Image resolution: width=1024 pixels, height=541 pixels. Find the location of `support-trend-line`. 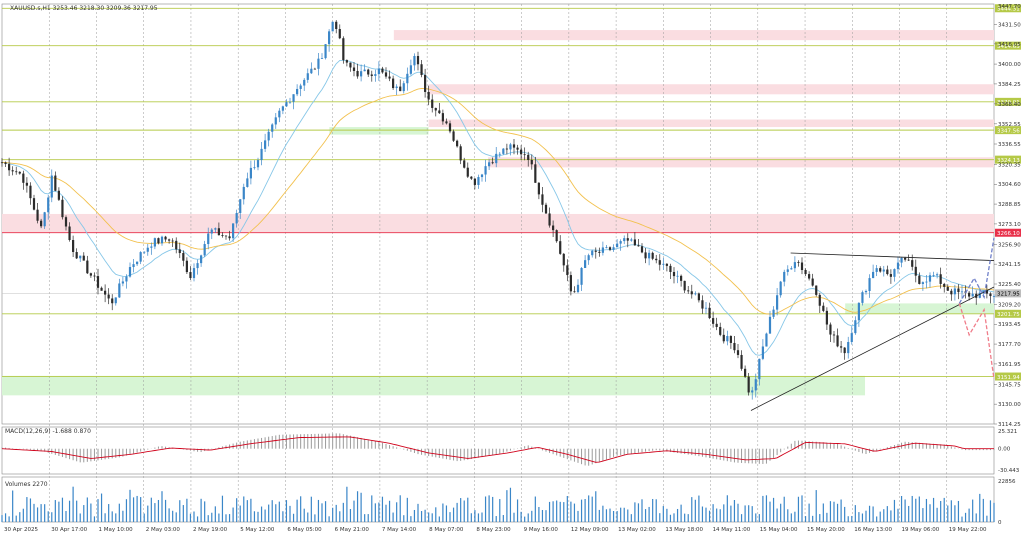

support-trend-line is located at coordinates (872, 348).